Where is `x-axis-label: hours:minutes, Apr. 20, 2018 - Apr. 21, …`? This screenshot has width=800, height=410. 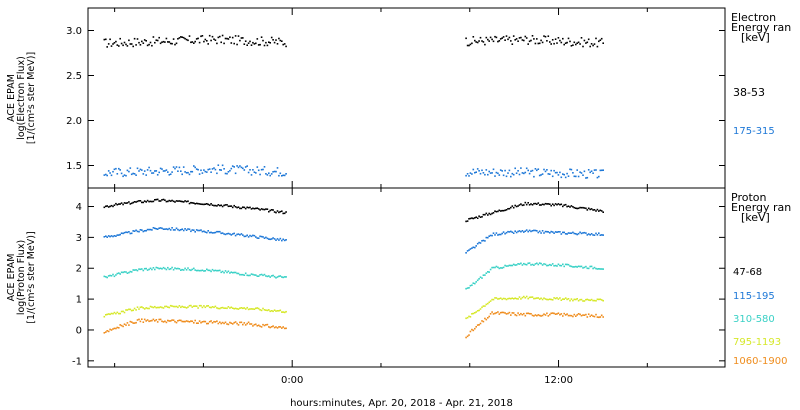 x-axis-label: hours:minutes, Apr. 20, 2018 - Apr. 21, … is located at coordinates (401, 403).